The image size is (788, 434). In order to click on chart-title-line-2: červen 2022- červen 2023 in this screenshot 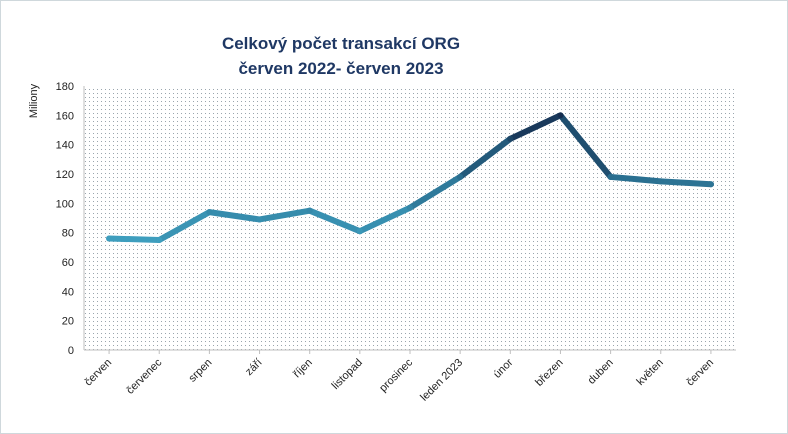, I will do `click(341, 68)`.